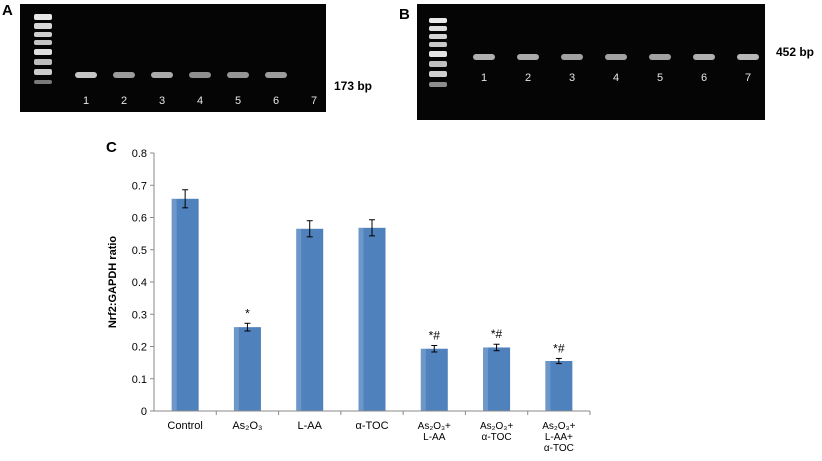  What do you see at coordinates (111, 147) in the screenshot?
I see `panel-c-letter: C` at bounding box center [111, 147].